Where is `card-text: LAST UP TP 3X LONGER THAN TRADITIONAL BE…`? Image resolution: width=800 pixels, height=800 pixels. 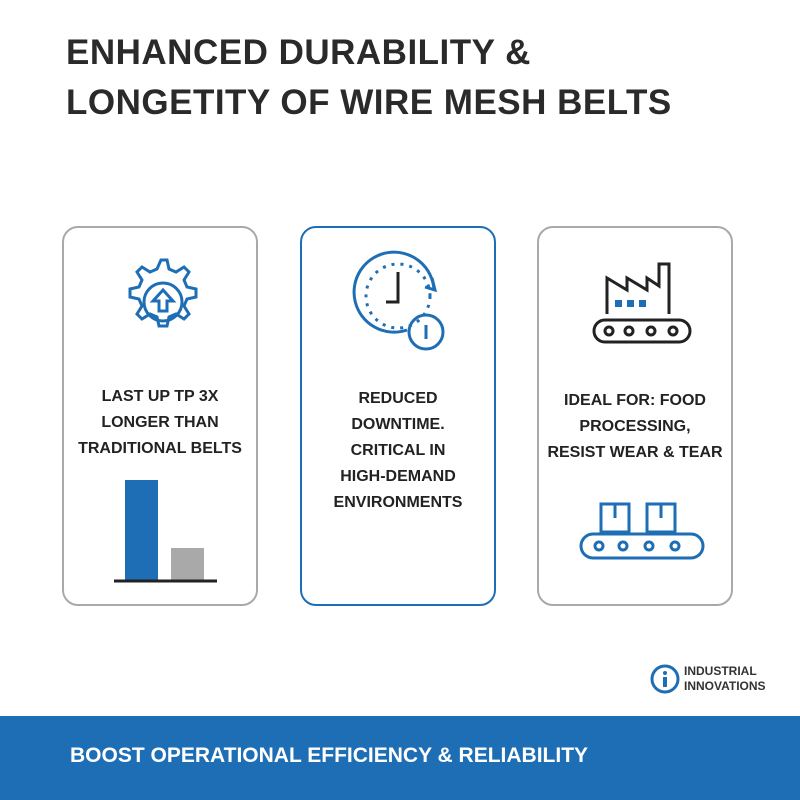 card-text: LAST UP TP 3X LONGER THAN TRADITIONAL BE… is located at coordinates (160, 423).